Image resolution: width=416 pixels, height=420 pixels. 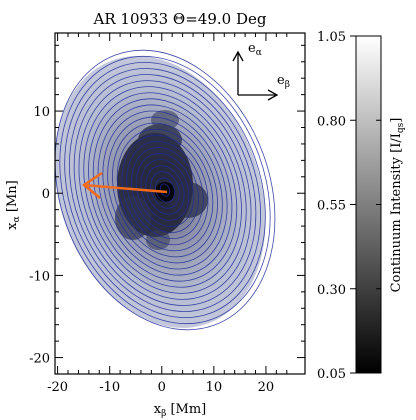 I want to click on x-tick-label: -10, so click(x=109, y=387).